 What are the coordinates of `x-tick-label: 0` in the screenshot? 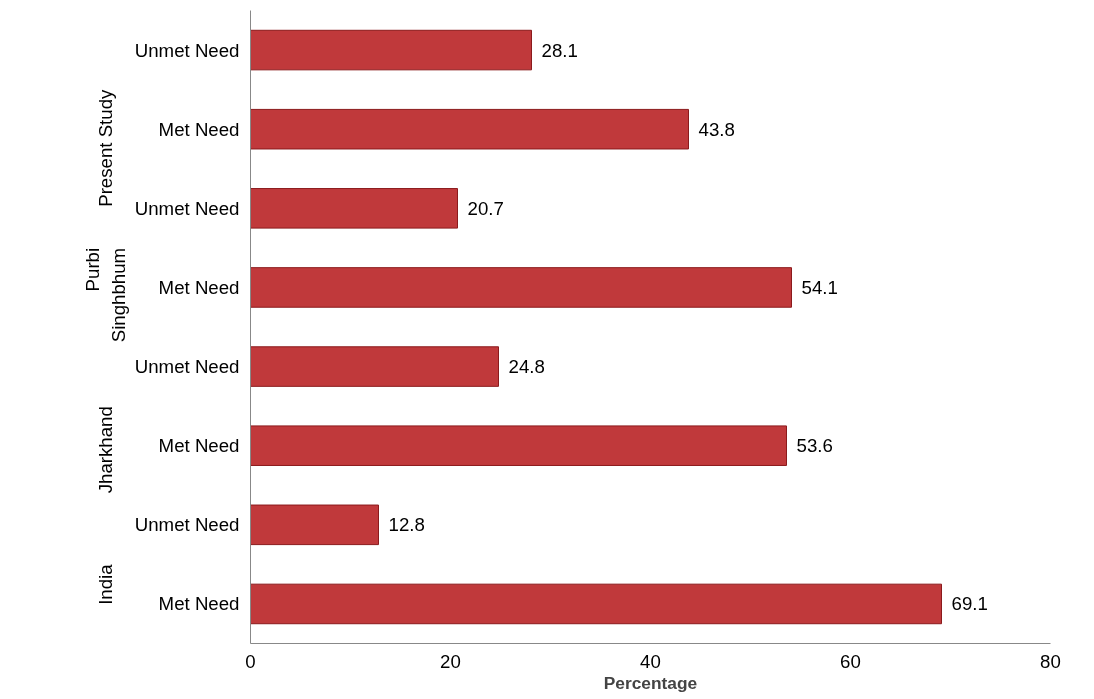 It's located at (250, 661).